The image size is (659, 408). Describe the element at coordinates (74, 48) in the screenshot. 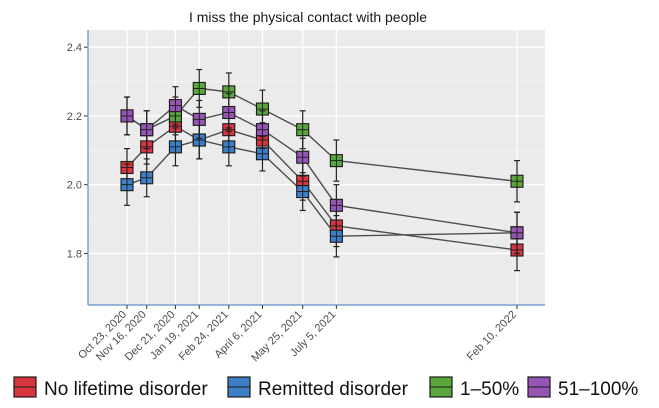

I see `y-tick-label: 2.4` at that location.